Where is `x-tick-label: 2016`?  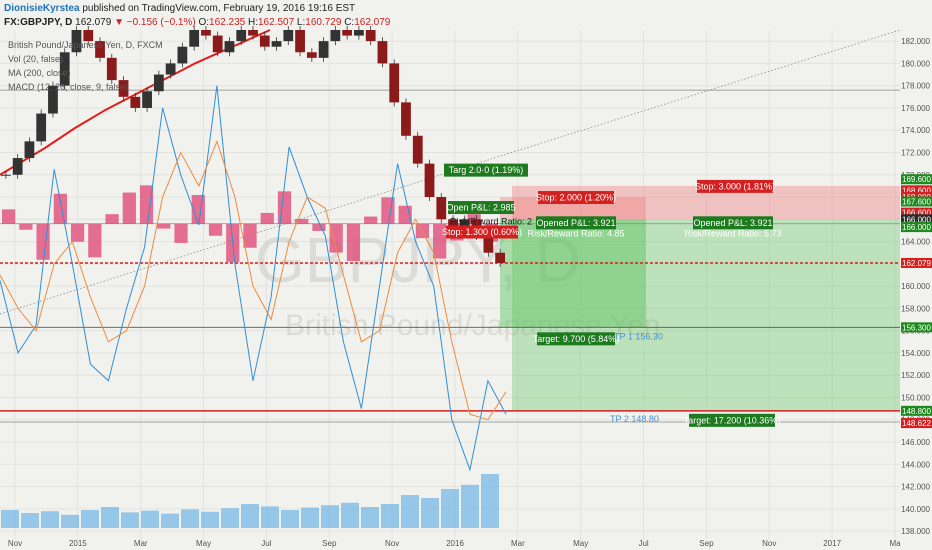
x-tick-label: 2016 is located at coordinates (455, 543).